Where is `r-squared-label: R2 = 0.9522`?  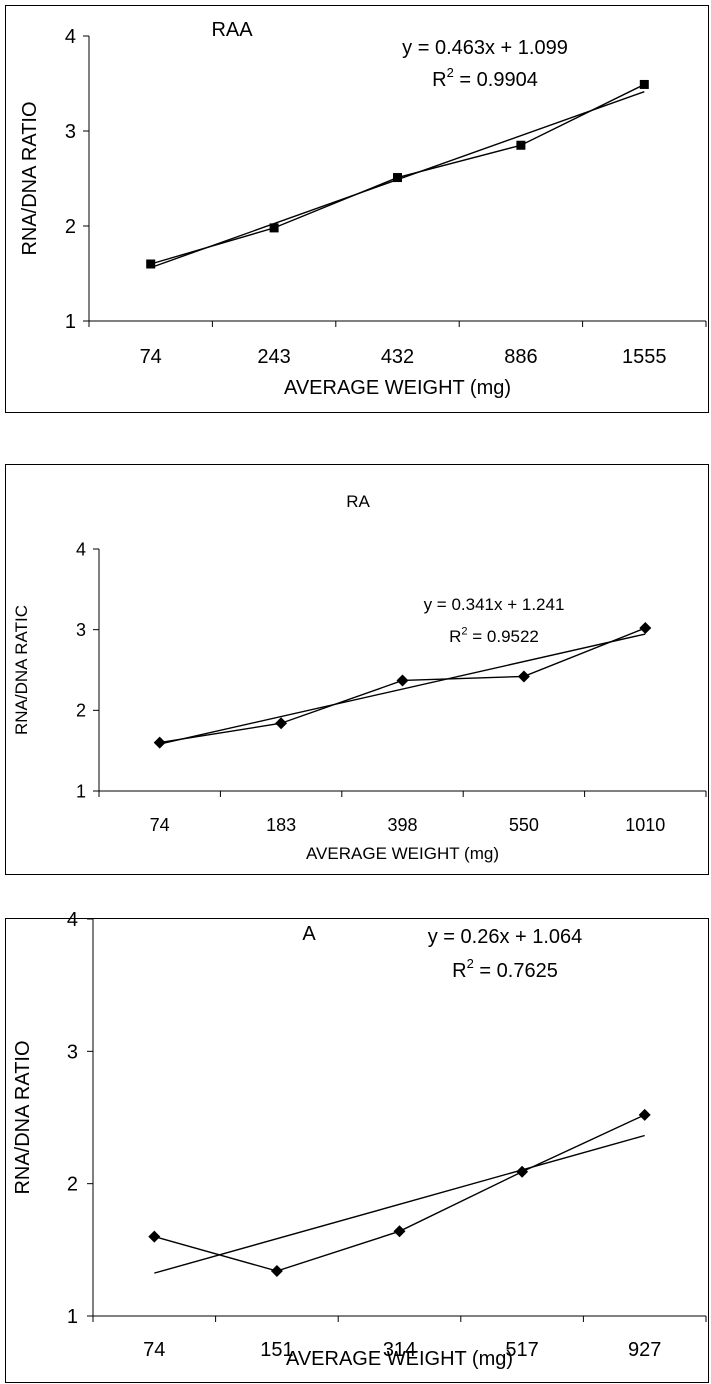
r-squared-label: R2 = 0.9522 is located at coordinates (494, 635).